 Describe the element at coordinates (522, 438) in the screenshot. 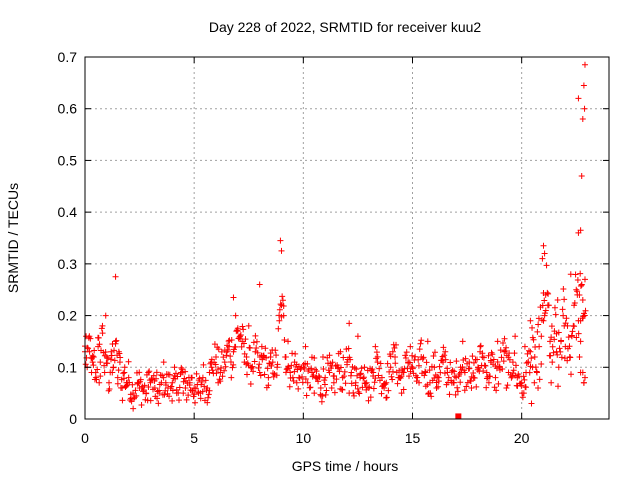

I see `x-tick-label: 20` at that location.